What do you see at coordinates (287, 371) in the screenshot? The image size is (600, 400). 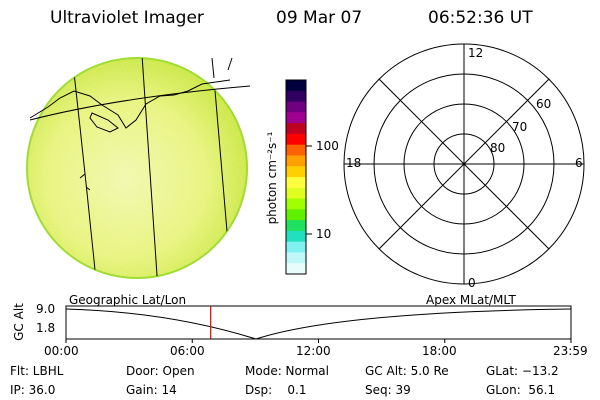 I see `info-mode: Mode: Normal` at bounding box center [287, 371].